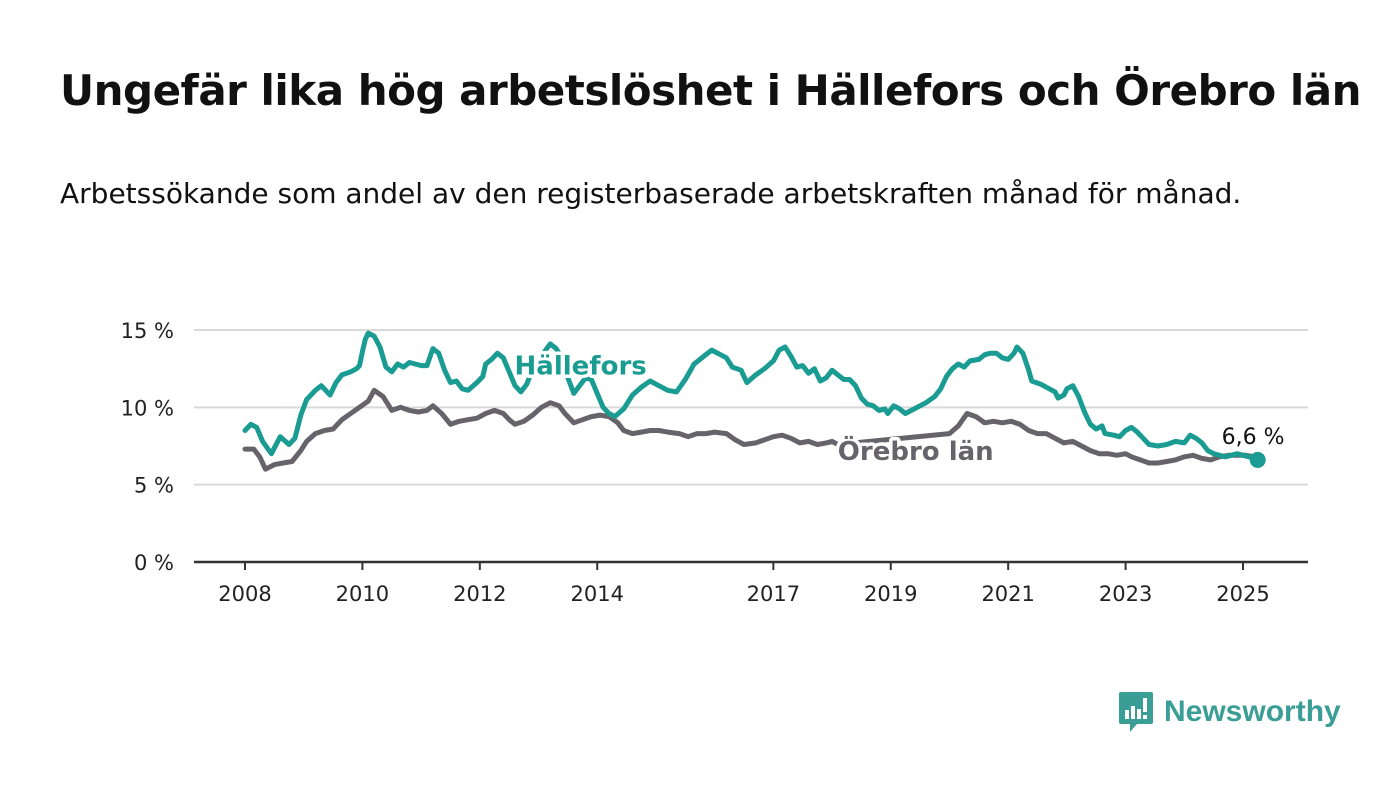 This screenshot has height=794, width=1400. Describe the element at coordinates (1257, 459) in the screenshot. I see `end-point-marker` at that location.